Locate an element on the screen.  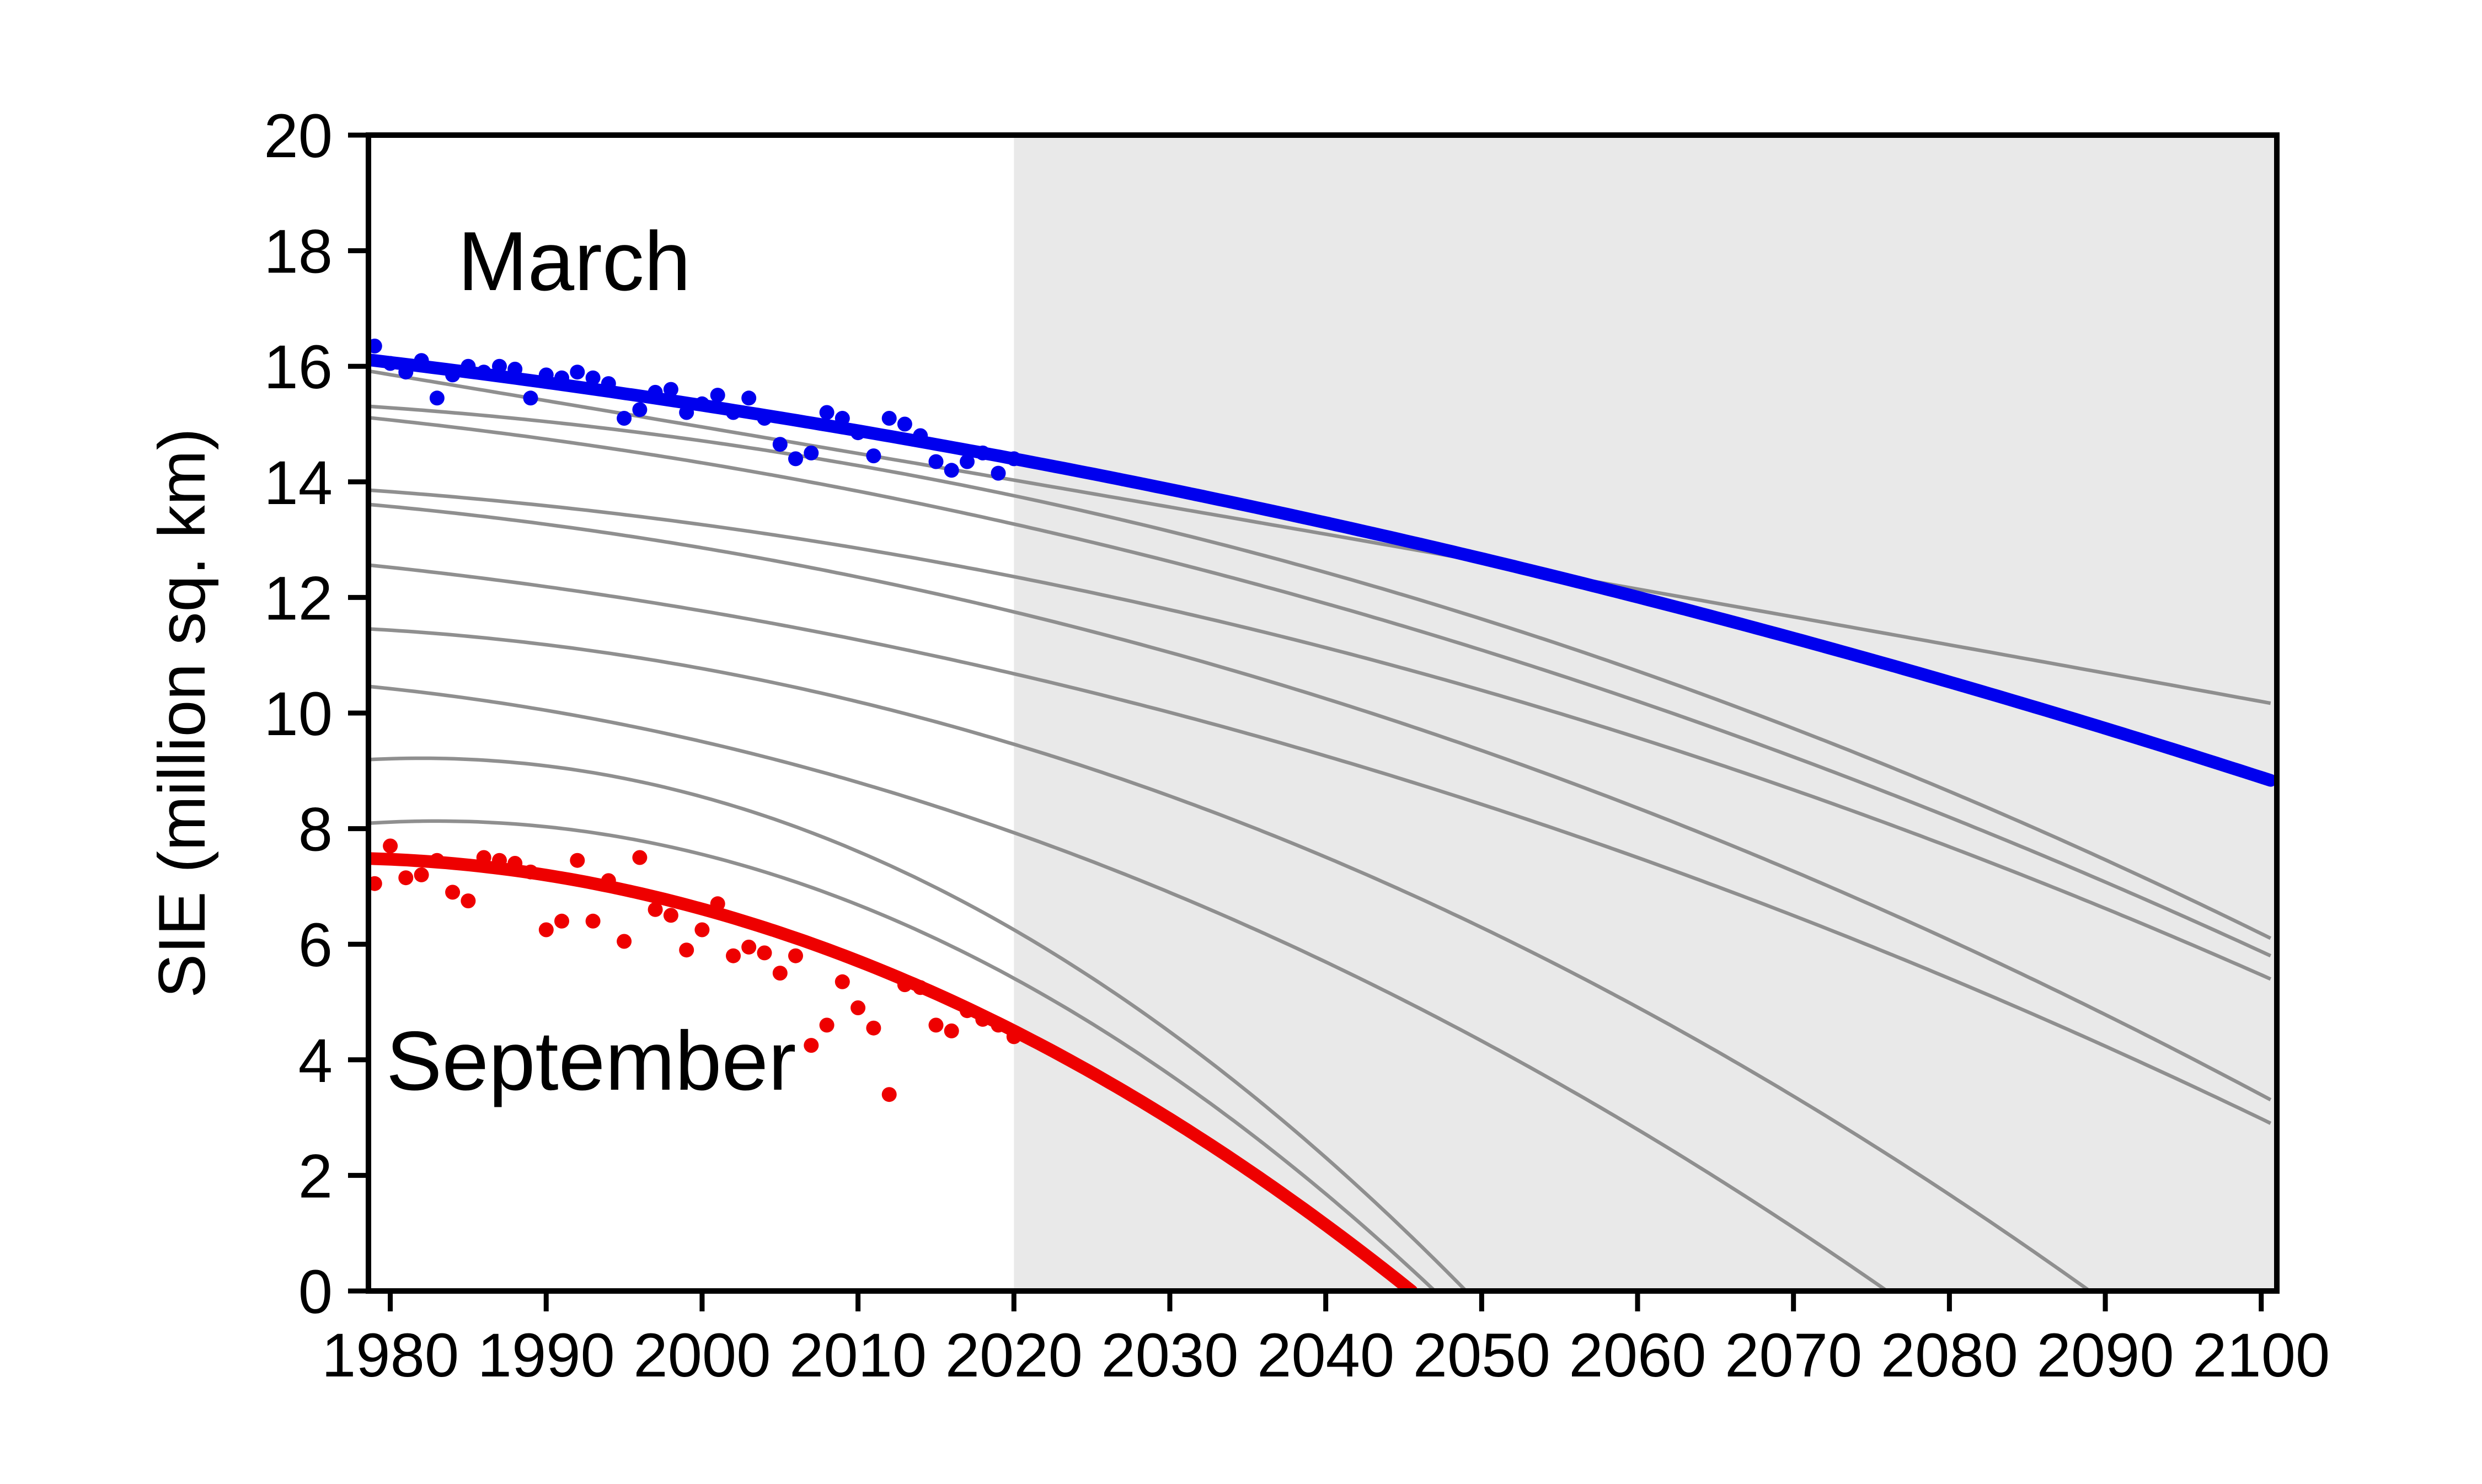
y-tick-label: 0 is located at coordinates (315, 1291).